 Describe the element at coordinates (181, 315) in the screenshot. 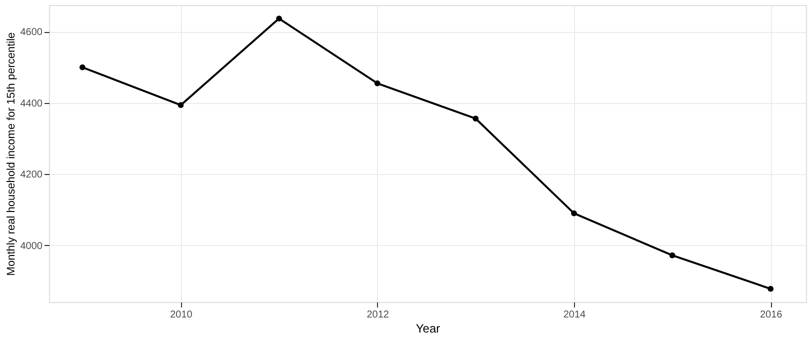

I see `x-tick-label: 2010` at that location.